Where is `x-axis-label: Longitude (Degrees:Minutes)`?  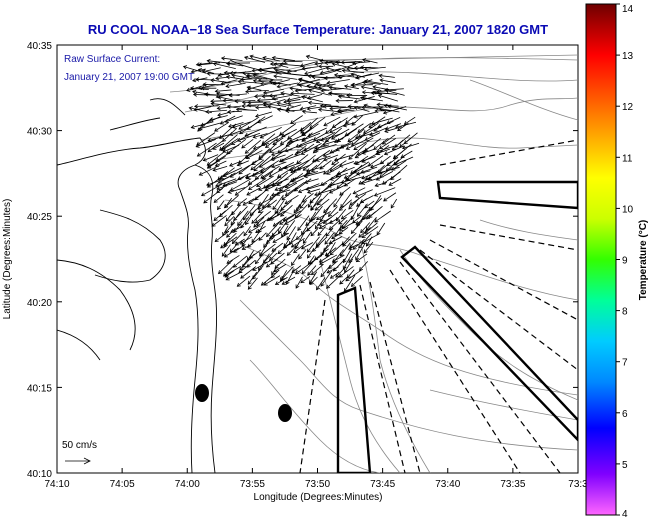
x-axis-label: Longitude (Degrees:Minutes) is located at coordinates (318, 497).